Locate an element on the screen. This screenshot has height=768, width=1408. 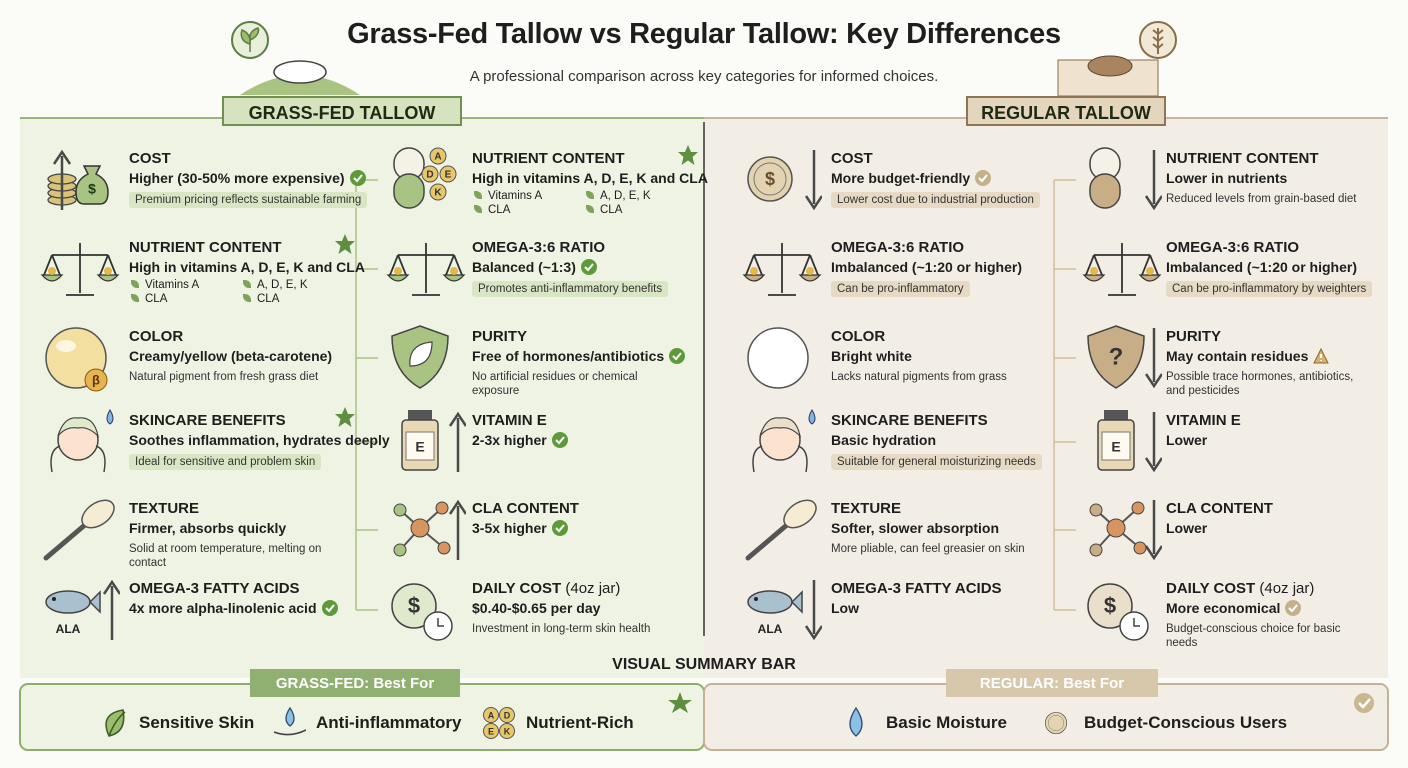
coin-rim is located at coordinates (1056, 723).